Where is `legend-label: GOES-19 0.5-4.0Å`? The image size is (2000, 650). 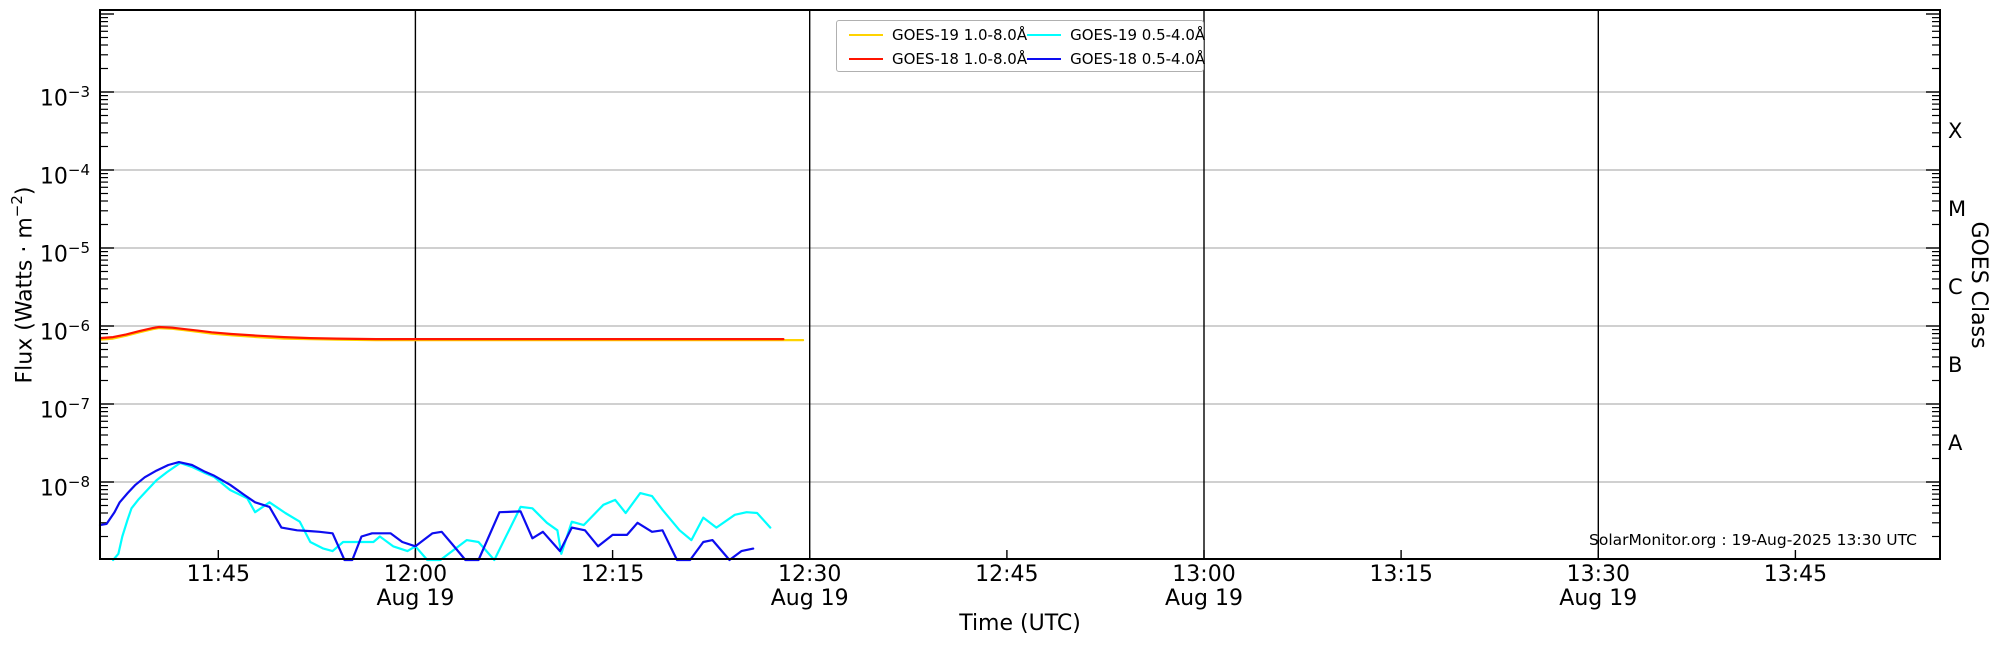
legend-label: GOES-19 0.5-4.0Å is located at coordinates (1138, 35).